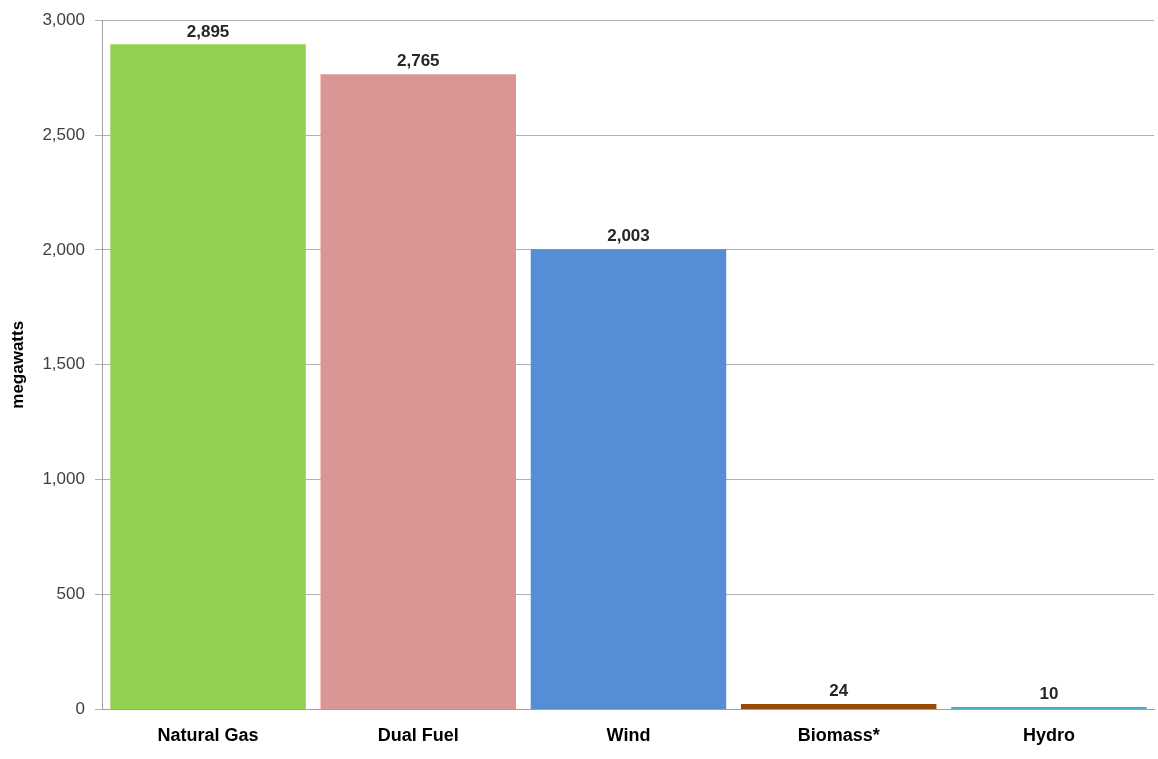  I want to click on y-axis-title: megawatts, so click(17, 364).